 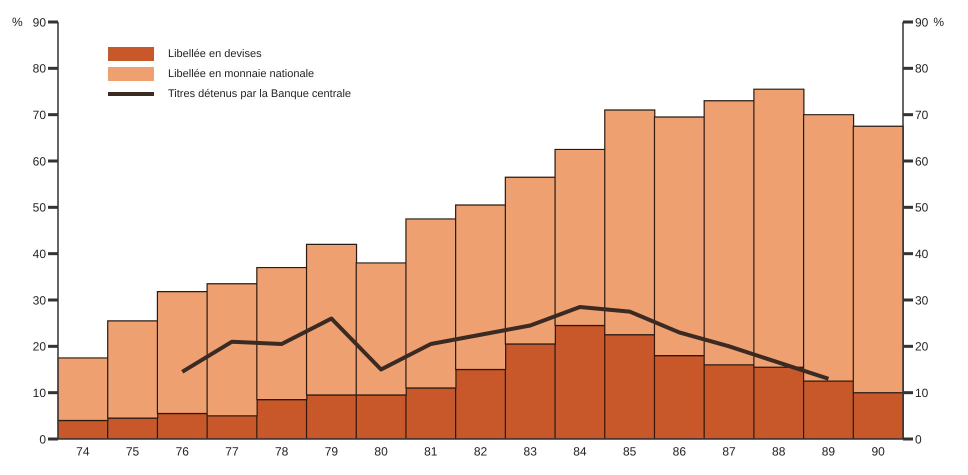 I want to click on x-tick-label: 87, so click(x=729, y=451).